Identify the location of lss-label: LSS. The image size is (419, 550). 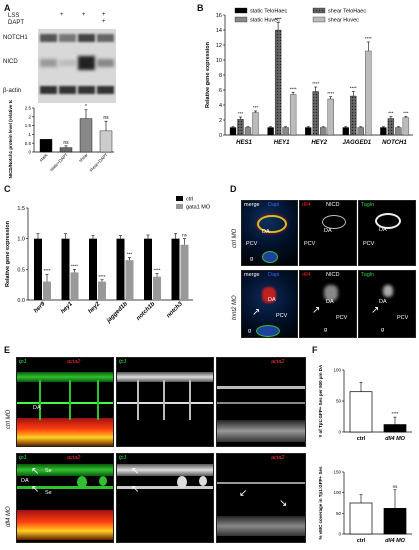
(14, 16).